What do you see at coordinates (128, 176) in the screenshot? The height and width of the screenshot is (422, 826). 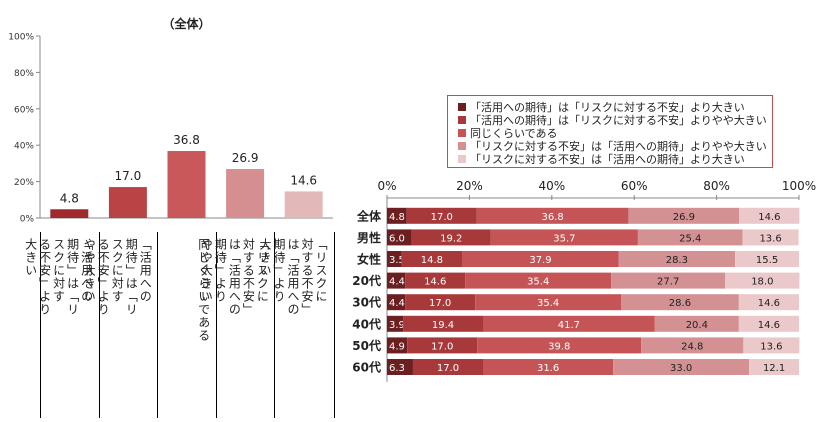 I see `bar-value-label: 17.0` at bounding box center [128, 176].